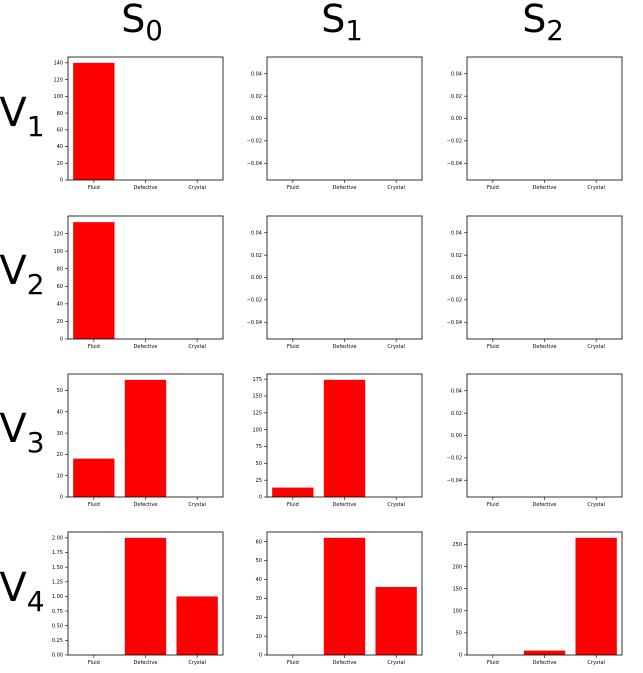  Describe the element at coordinates (22, 274) in the screenshot. I see `row-header-1: V2` at that location.